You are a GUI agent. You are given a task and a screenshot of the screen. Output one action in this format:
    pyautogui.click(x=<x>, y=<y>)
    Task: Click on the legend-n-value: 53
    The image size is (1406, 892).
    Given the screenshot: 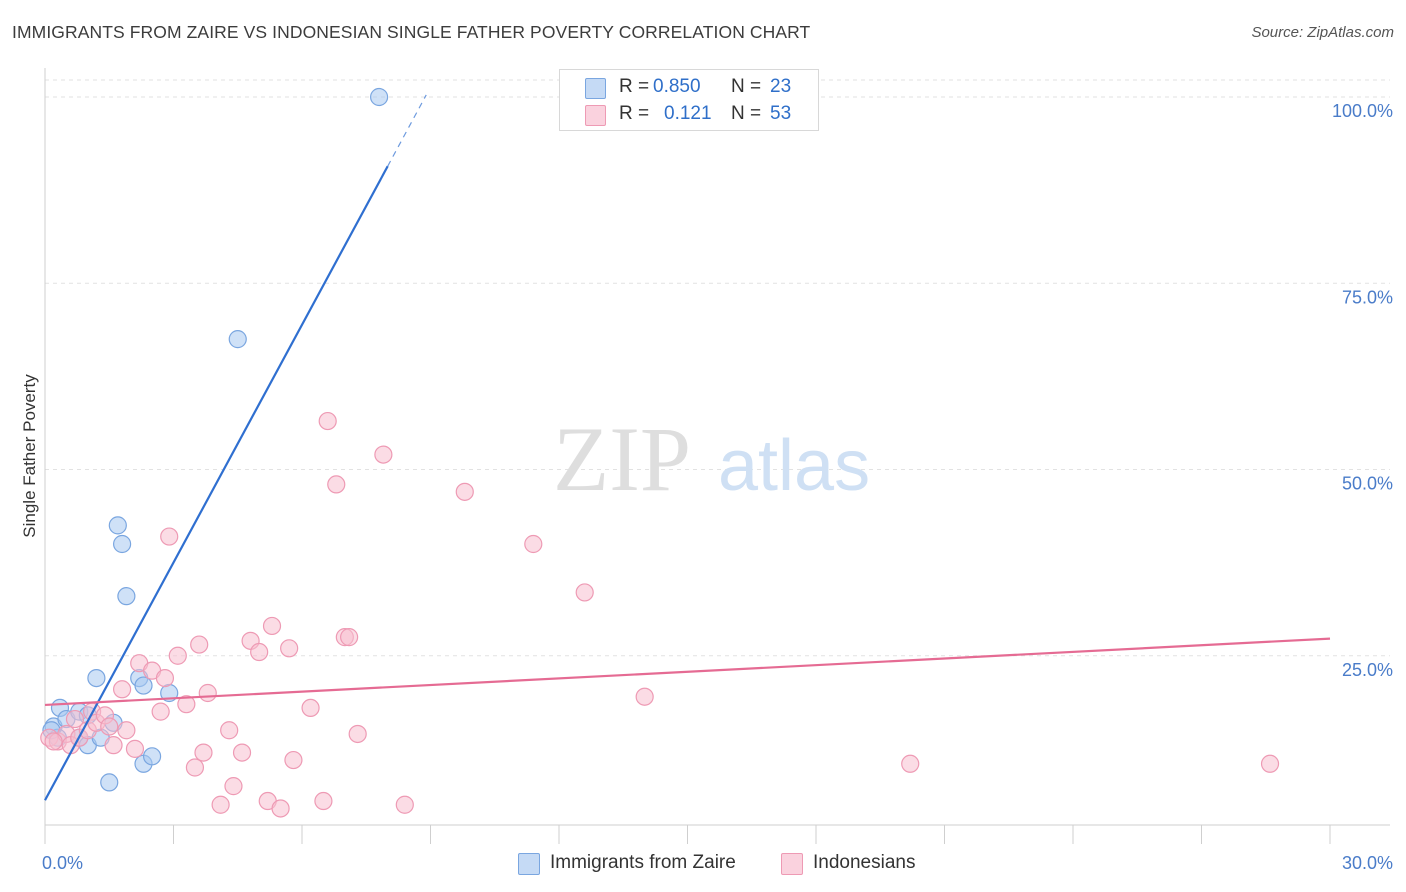 What is the action you would take?
    pyautogui.click(x=781, y=113)
    